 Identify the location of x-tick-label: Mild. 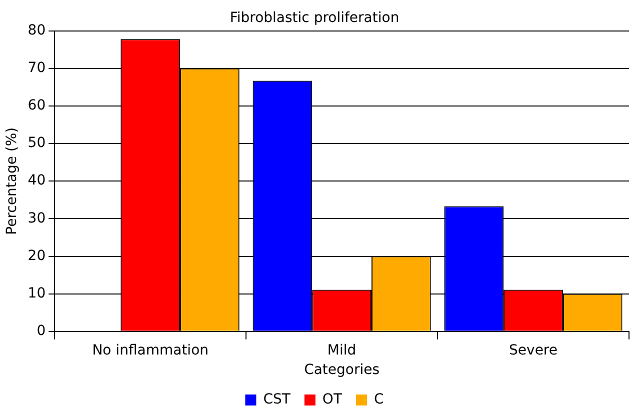
(341, 350).